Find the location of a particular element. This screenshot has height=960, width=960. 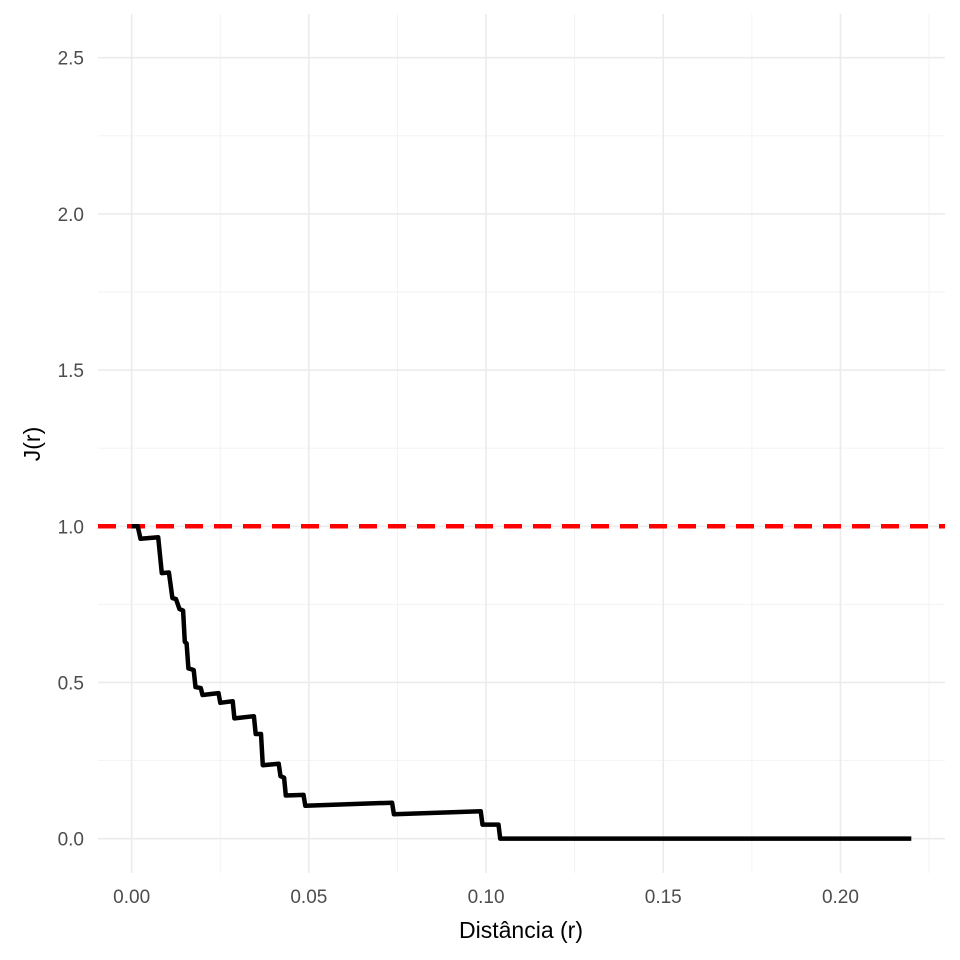

x-tick-label: 0.10 is located at coordinates (486, 897).